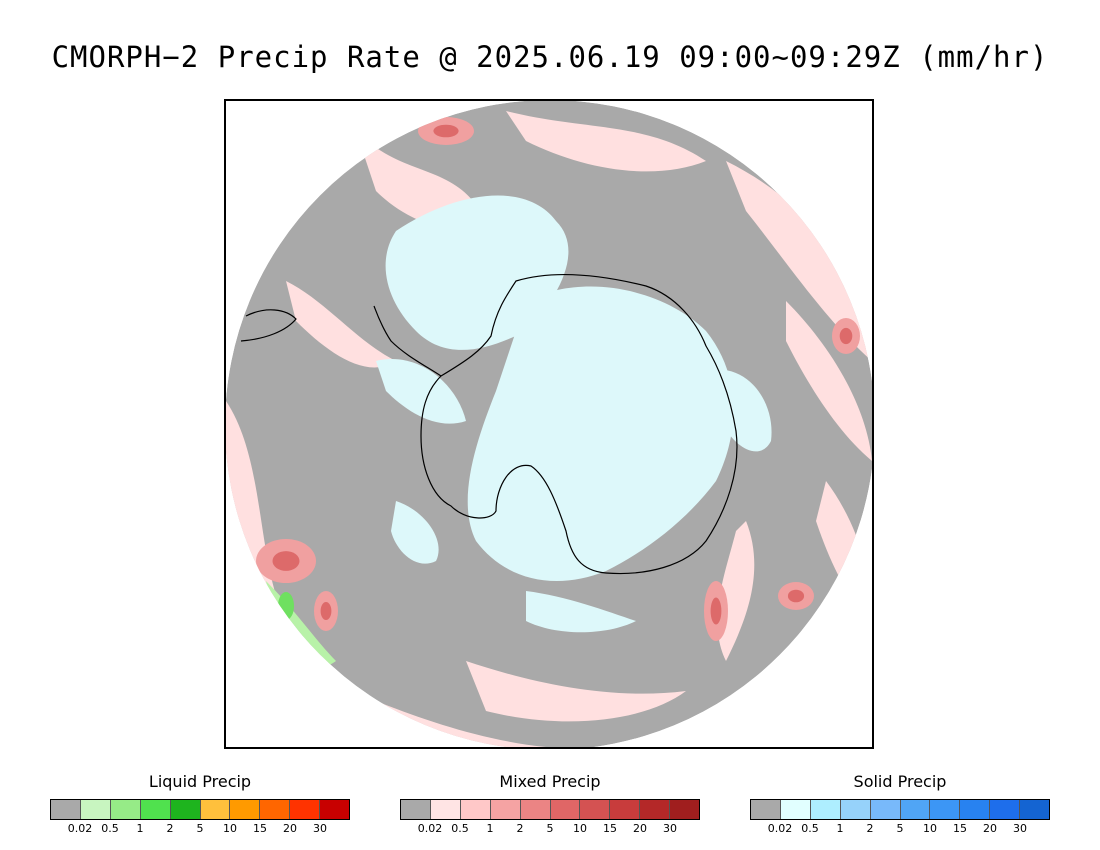 The height and width of the screenshot is (850, 1100). What do you see at coordinates (268, 325) in the screenshot?
I see `south-america-coastline` at bounding box center [268, 325].